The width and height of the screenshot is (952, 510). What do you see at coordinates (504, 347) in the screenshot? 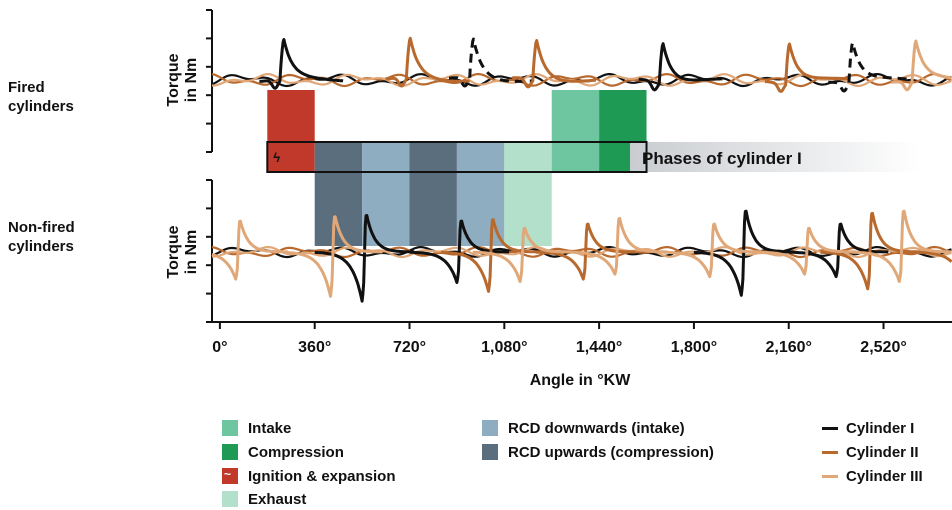
I see `x-tick-label-3: 1,080°` at bounding box center [504, 347].